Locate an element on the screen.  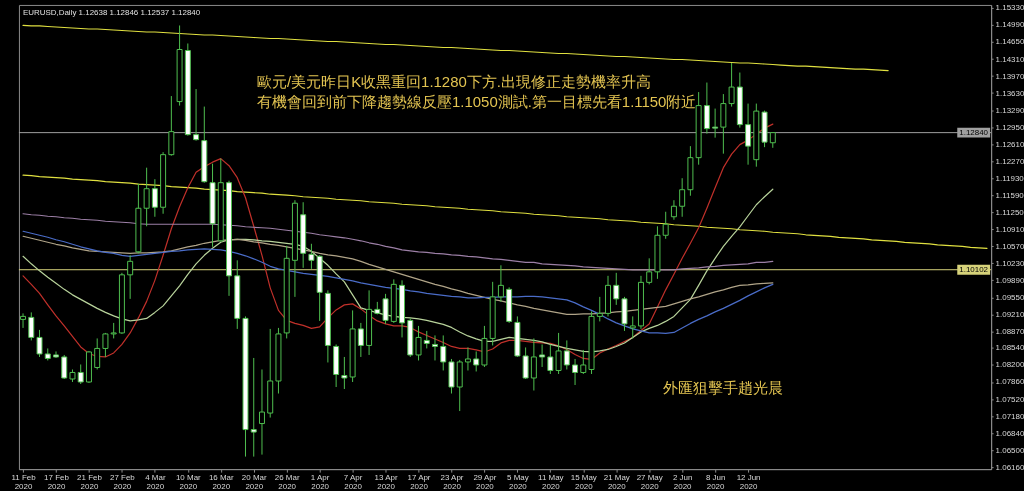
x-tick-label: 21 Feb 2020 is located at coordinates (90, 481).